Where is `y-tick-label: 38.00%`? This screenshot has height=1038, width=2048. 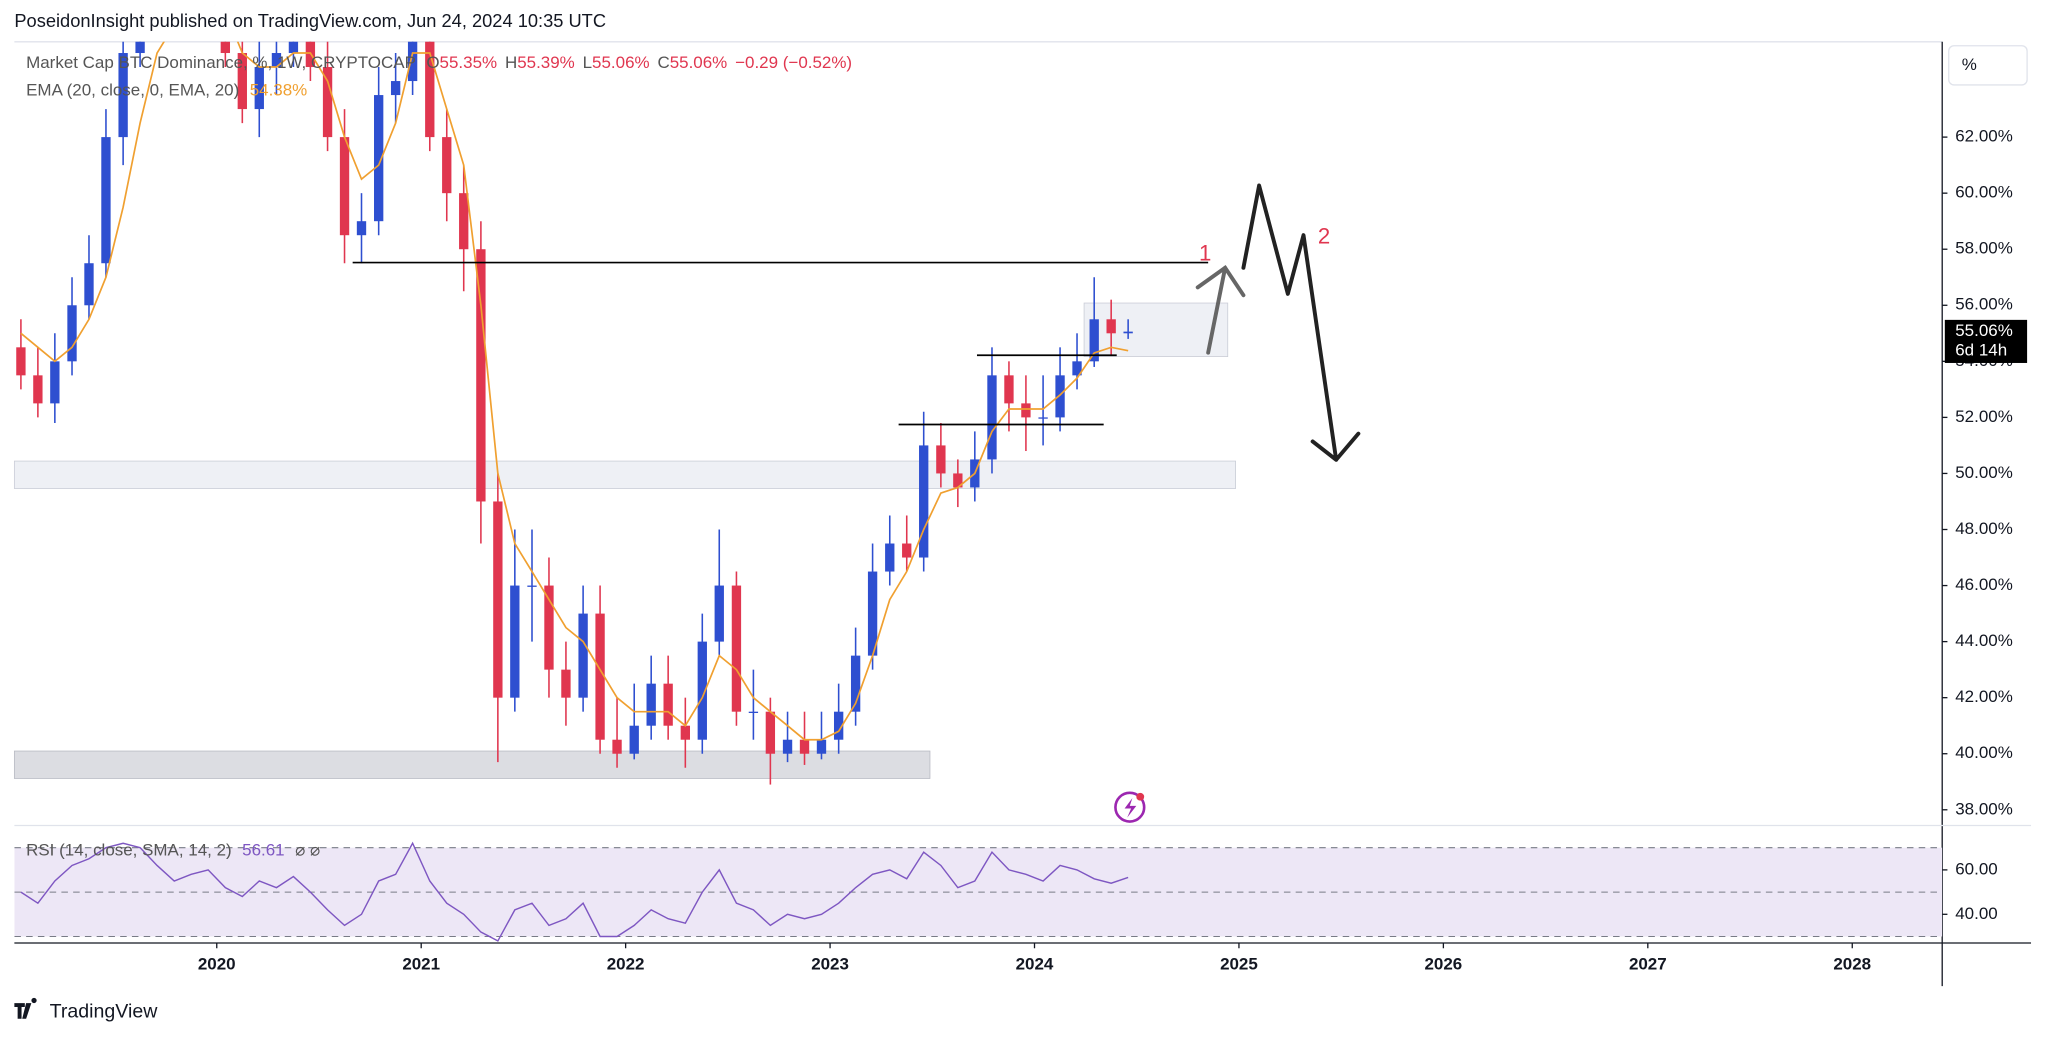
y-tick-label: 38.00% is located at coordinates (1984, 808).